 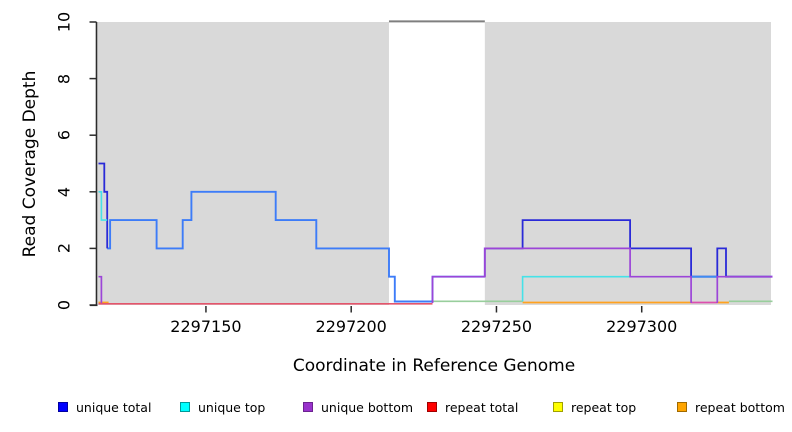 What do you see at coordinates (296, 246) in the screenshot?
I see `series-segment-unique-total-top-azure` at bounding box center [296, 246].